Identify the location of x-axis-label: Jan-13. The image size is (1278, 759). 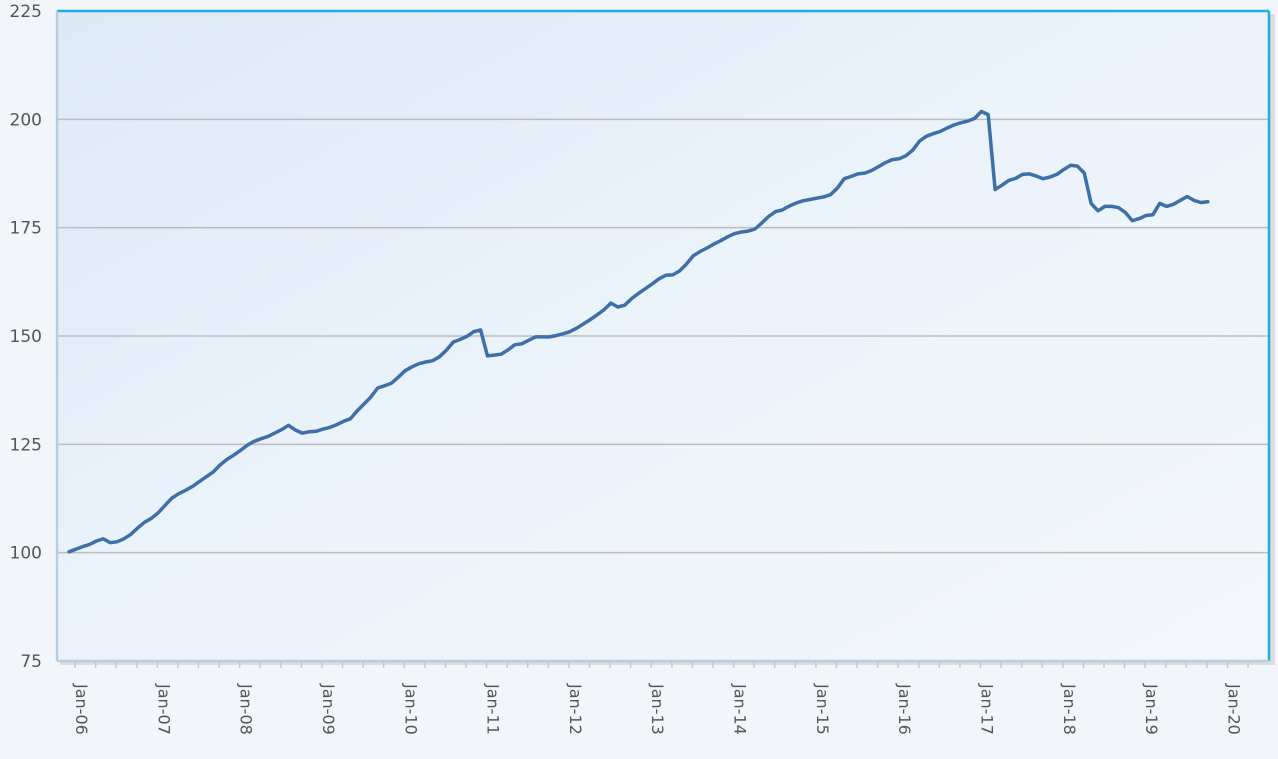
(657, 709).